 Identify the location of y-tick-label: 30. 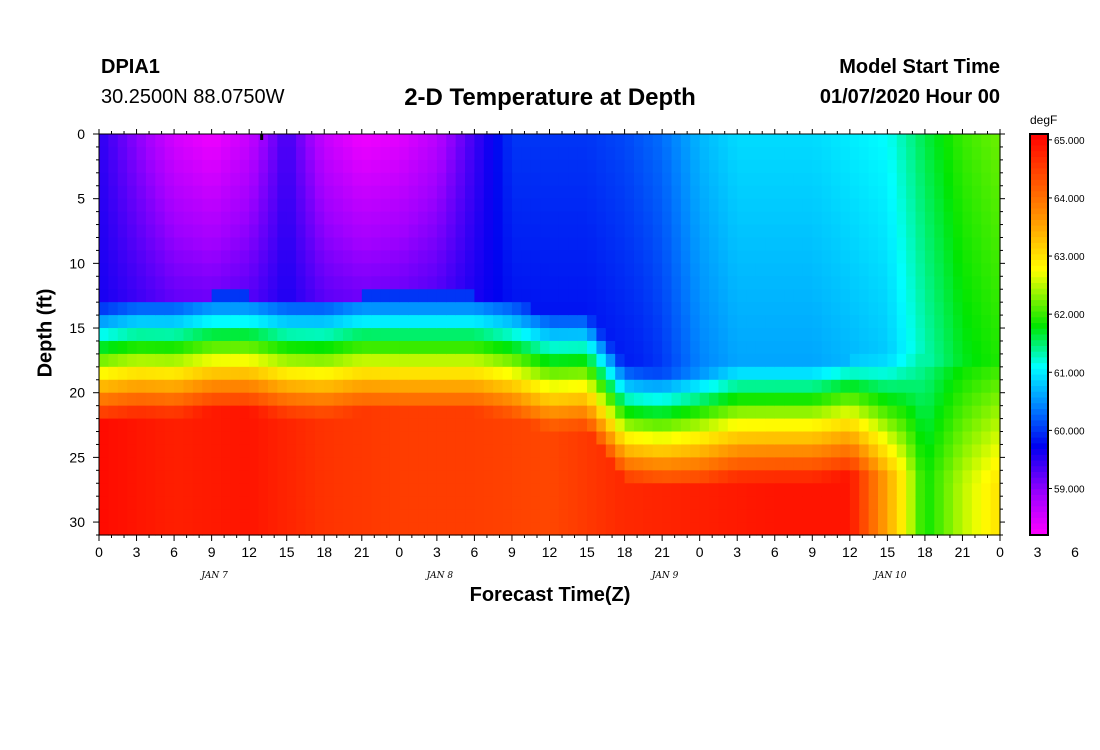
(77, 522).